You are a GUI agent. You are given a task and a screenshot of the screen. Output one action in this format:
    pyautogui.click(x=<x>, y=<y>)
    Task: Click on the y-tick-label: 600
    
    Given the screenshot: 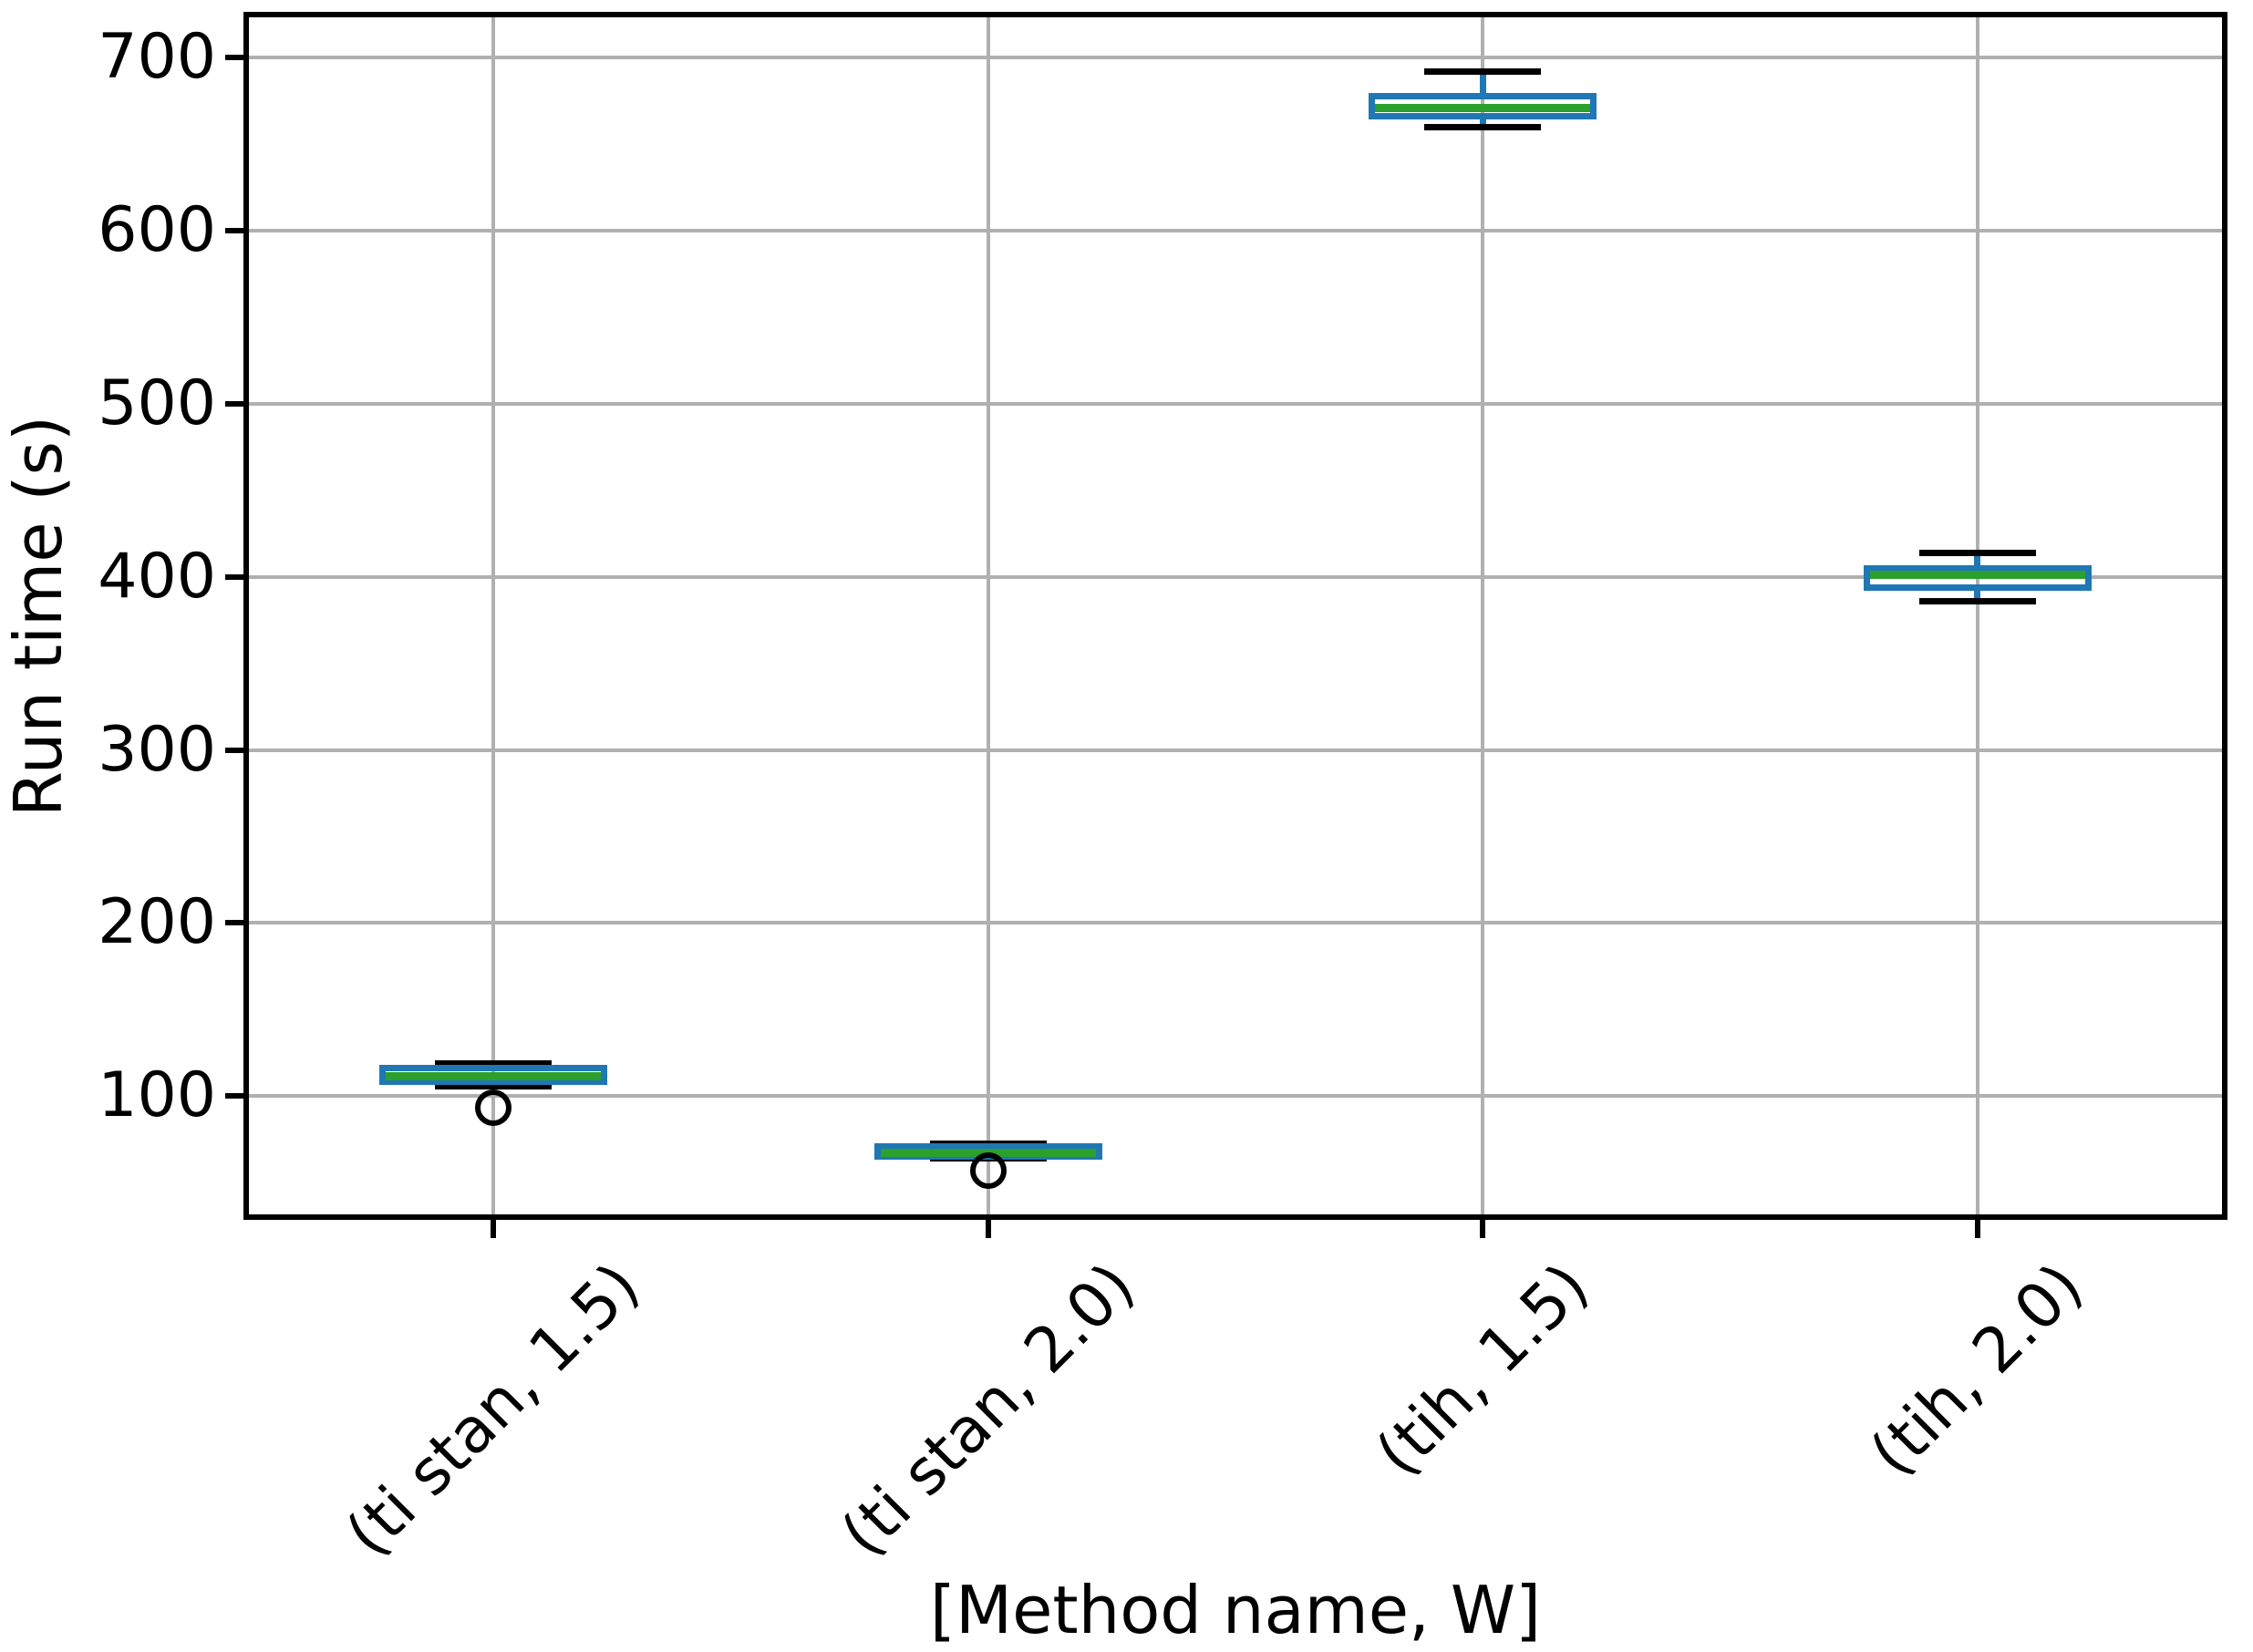 What is the action you would take?
    pyautogui.click(x=157, y=230)
    